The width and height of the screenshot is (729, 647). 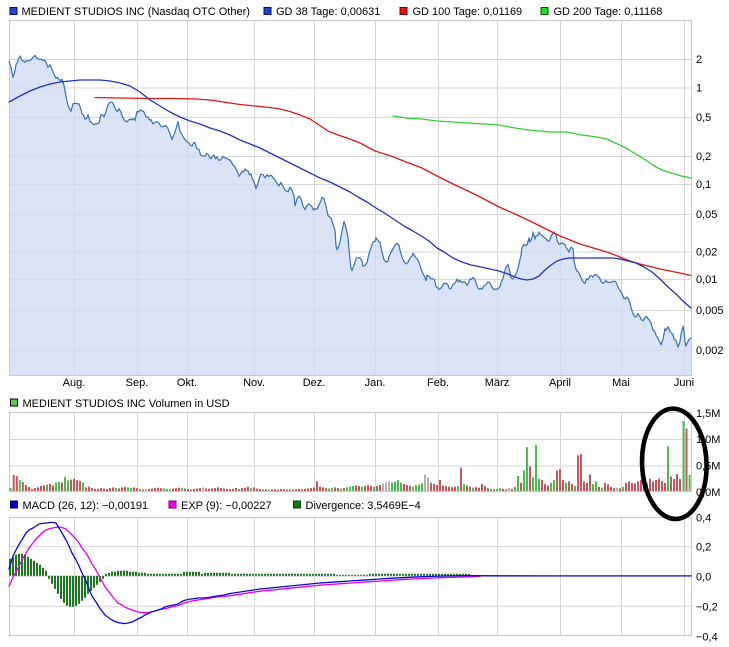 I want to click on svg-text: Jan., so click(x=375, y=383).